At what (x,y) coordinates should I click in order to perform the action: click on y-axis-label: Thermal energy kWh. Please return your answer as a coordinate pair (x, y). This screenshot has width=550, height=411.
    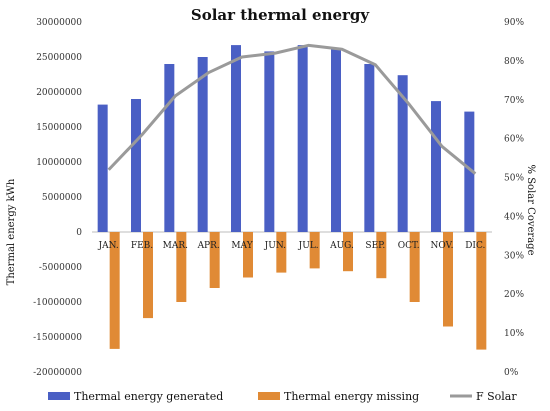
    Looking at the image, I should click on (11, 231).